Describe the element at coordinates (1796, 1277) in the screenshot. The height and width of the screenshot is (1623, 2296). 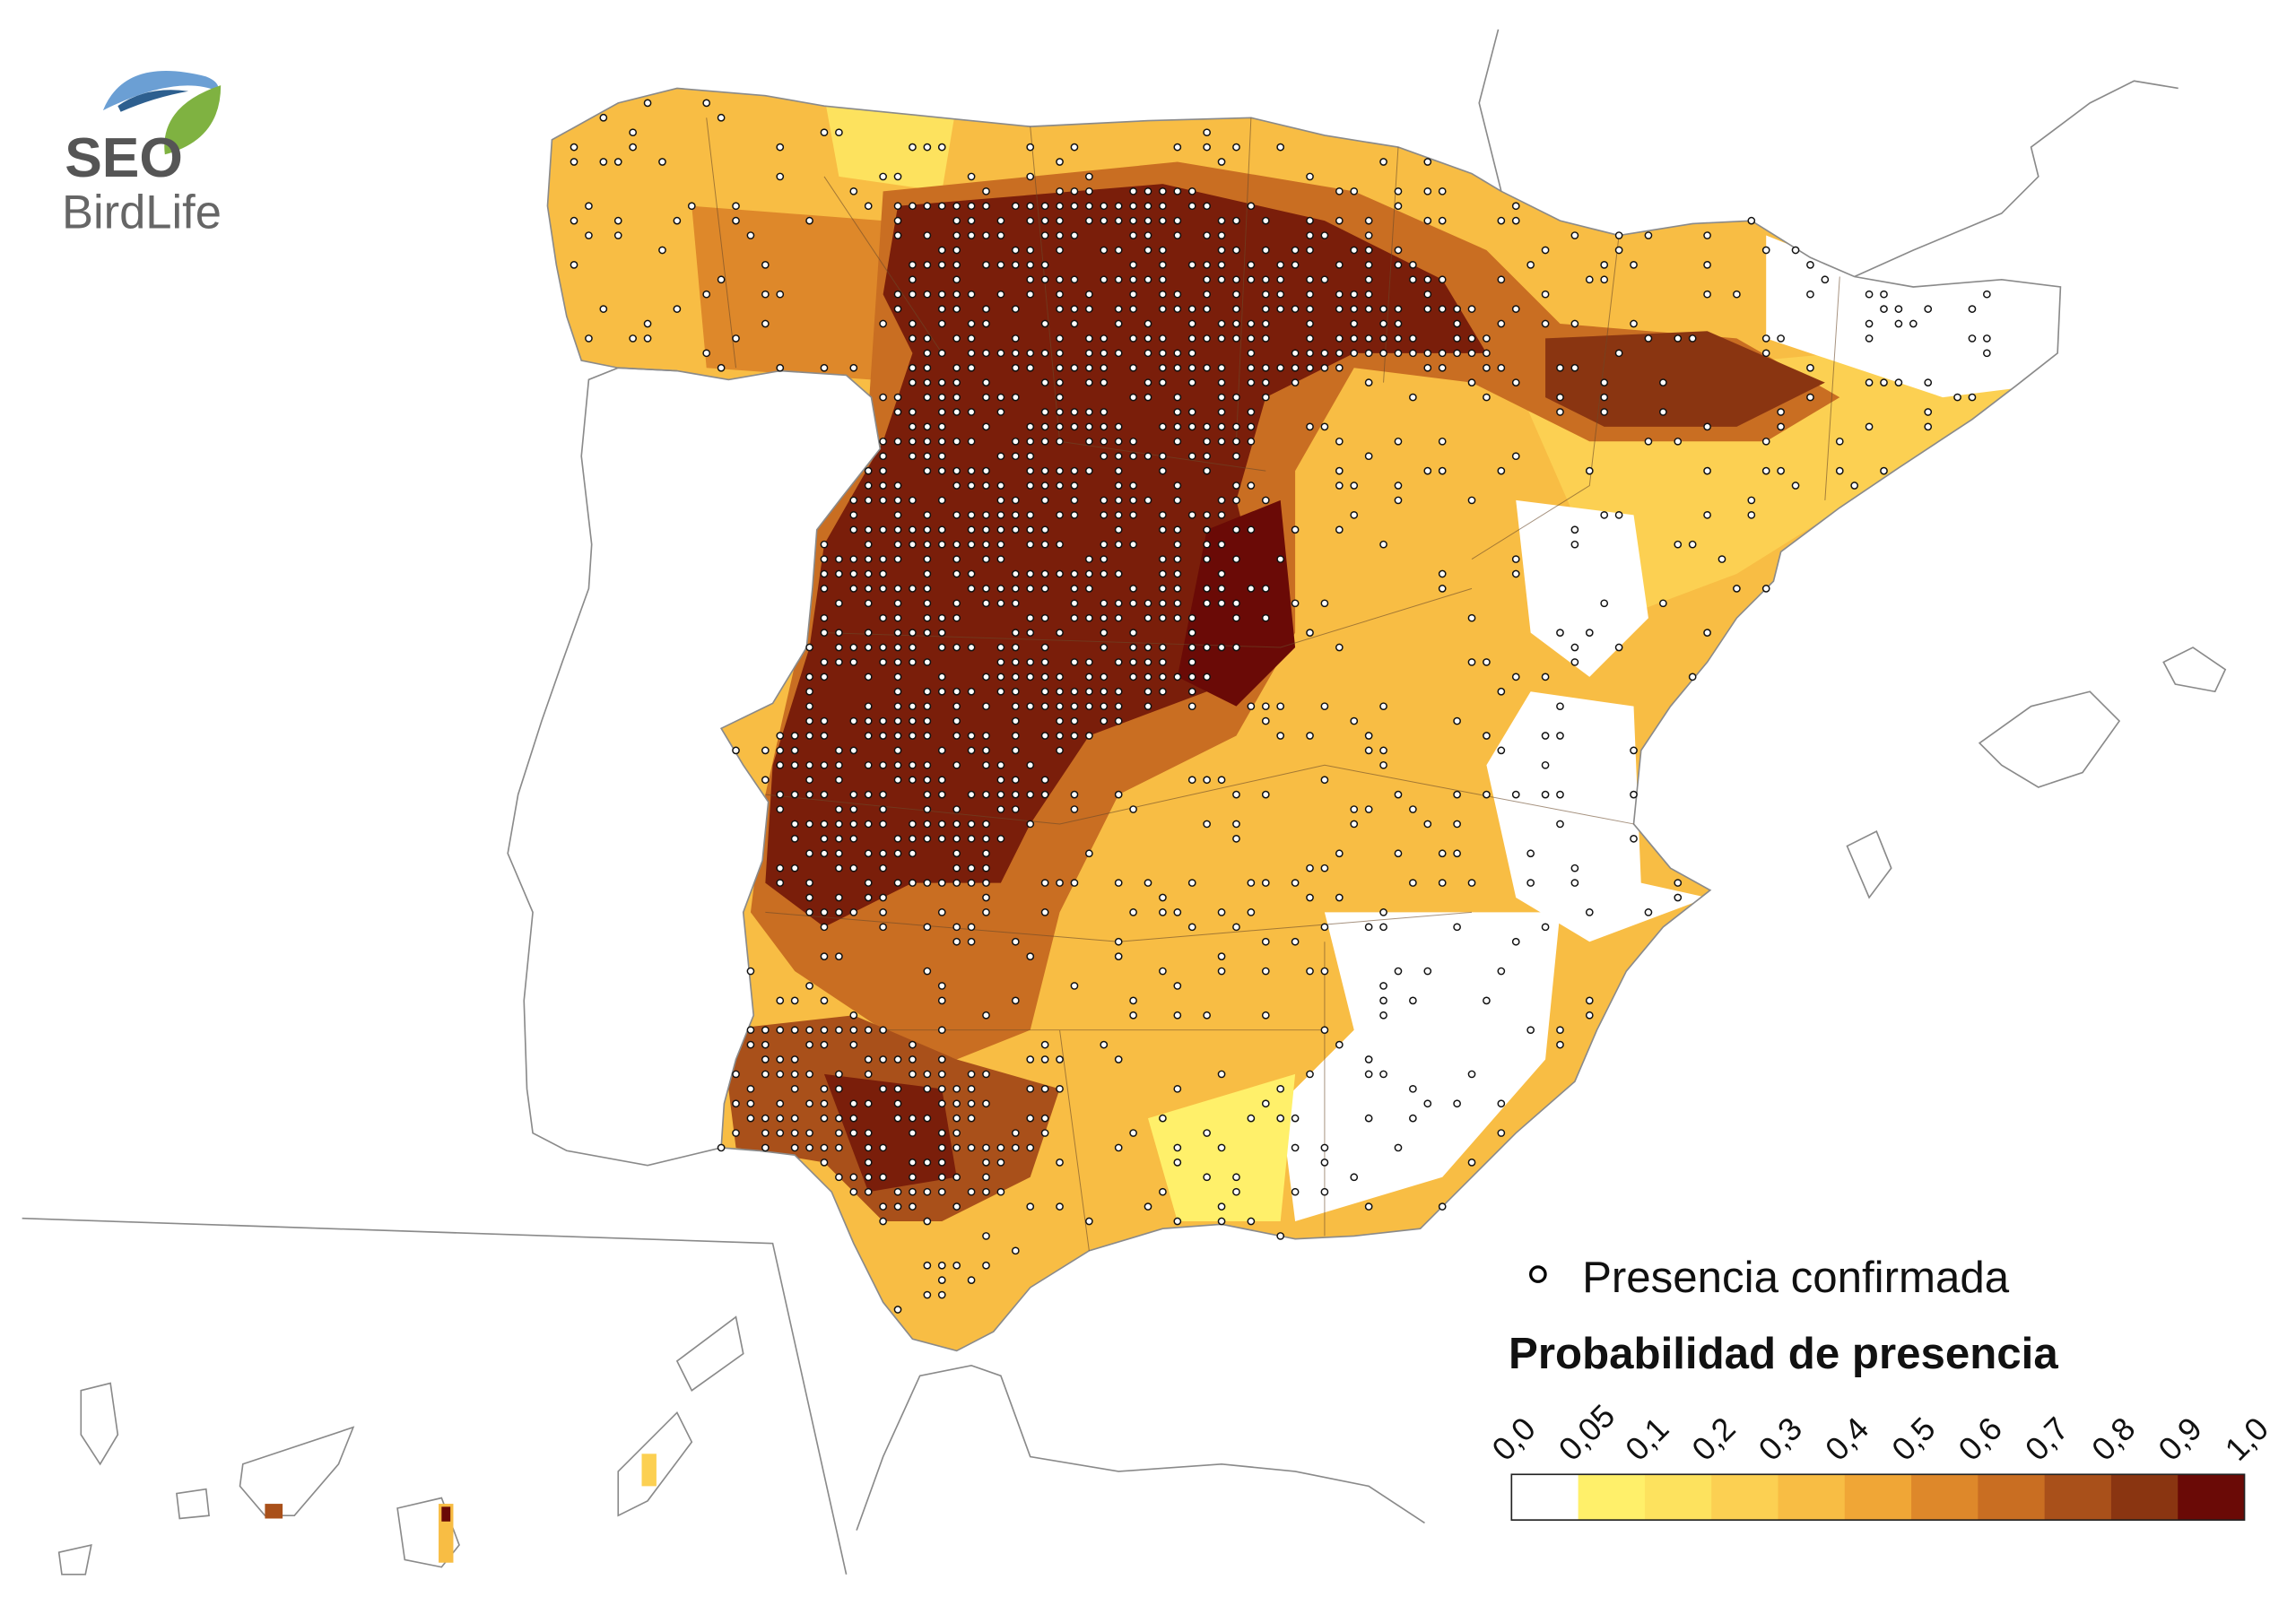
I see `legend-presence: Presencia confirmada` at that location.